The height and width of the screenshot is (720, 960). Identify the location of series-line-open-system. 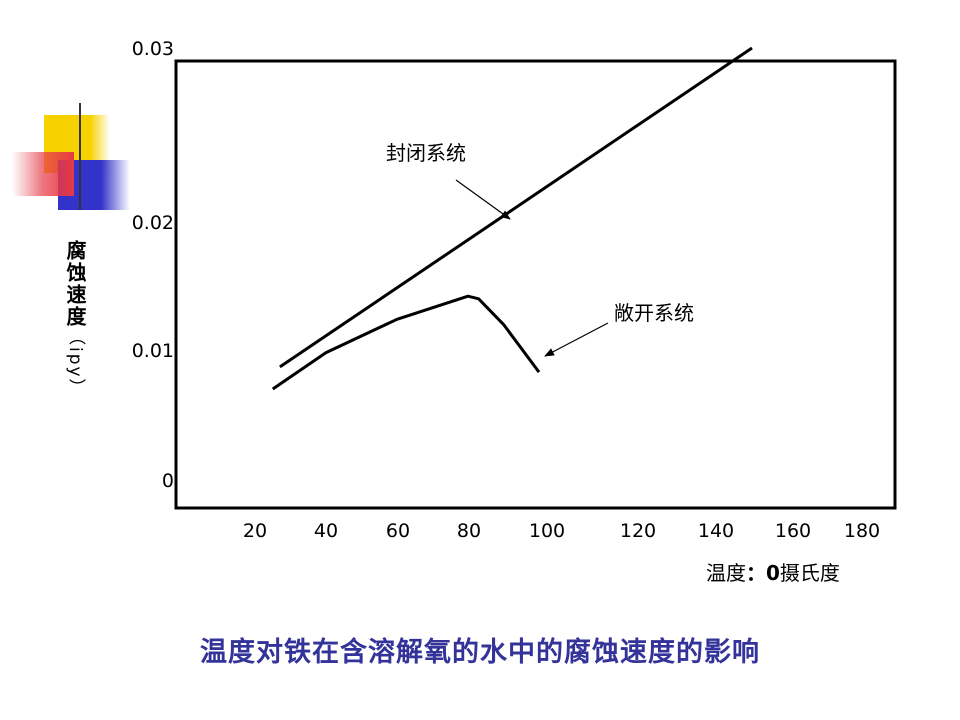
(406, 342).